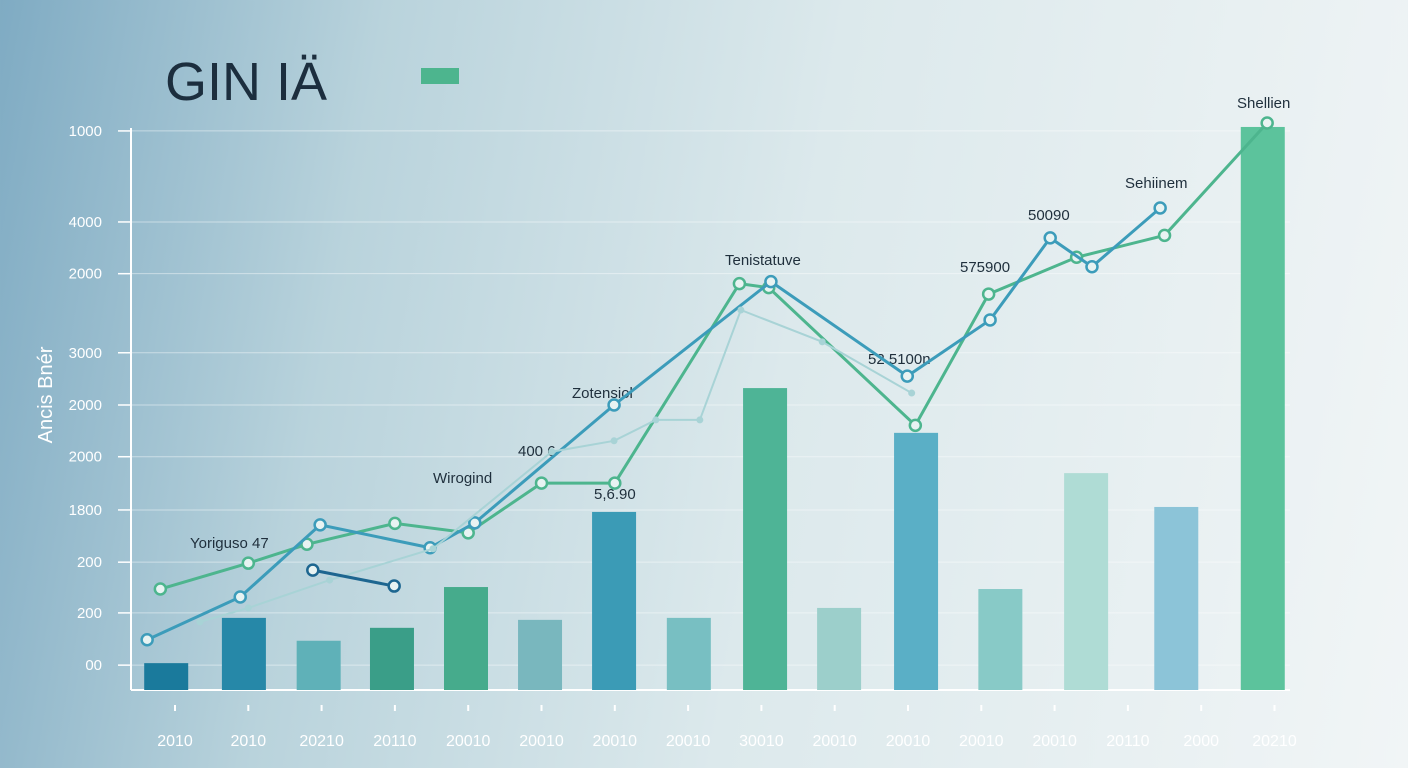  Describe the element at coordinates (85, 222) in the screenshot. I see `y-tick-label: 4000` at that location.